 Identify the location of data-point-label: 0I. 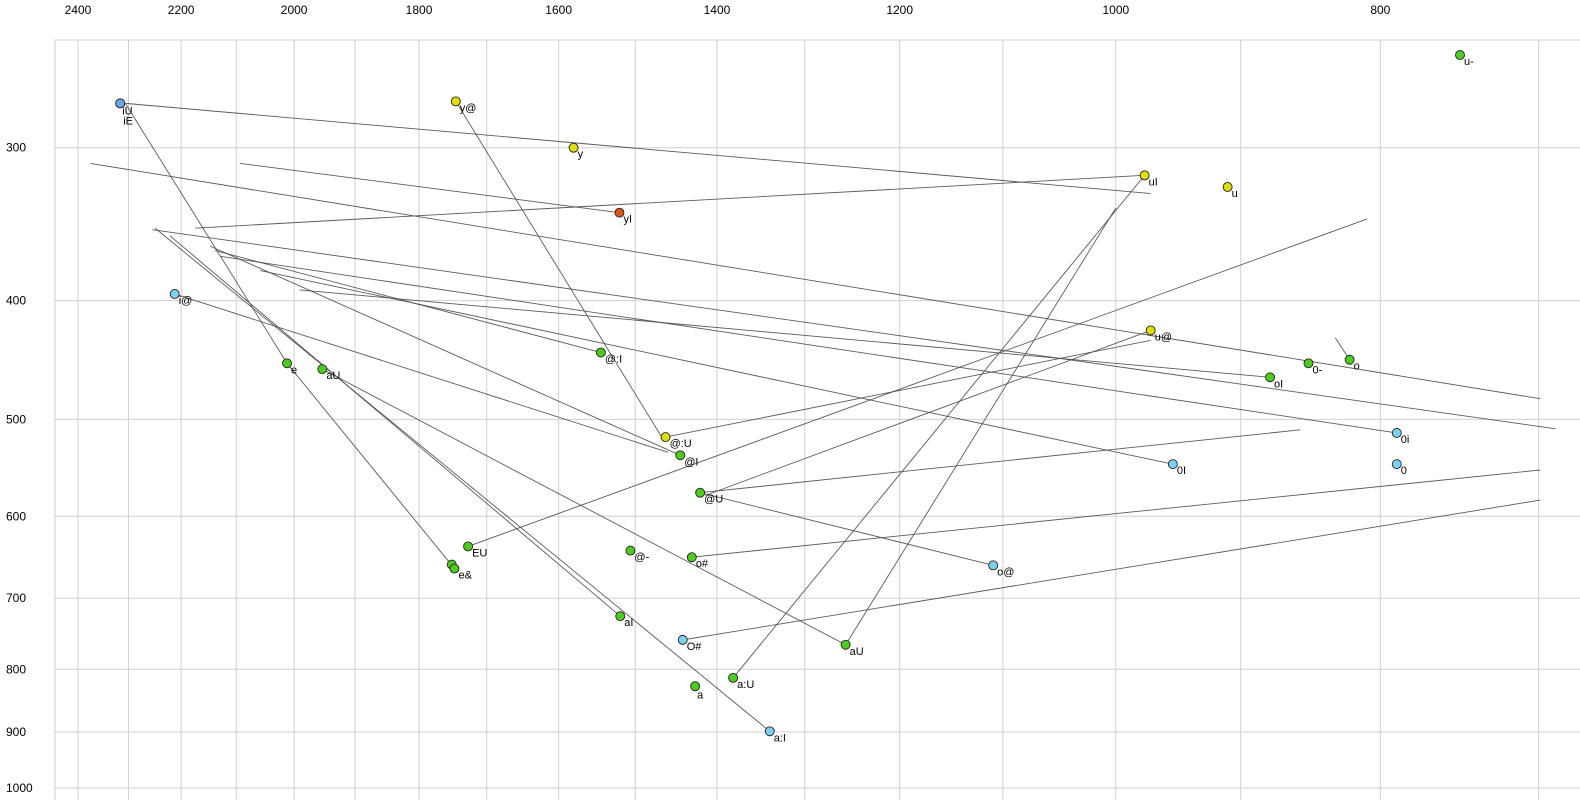
(1181, 471).